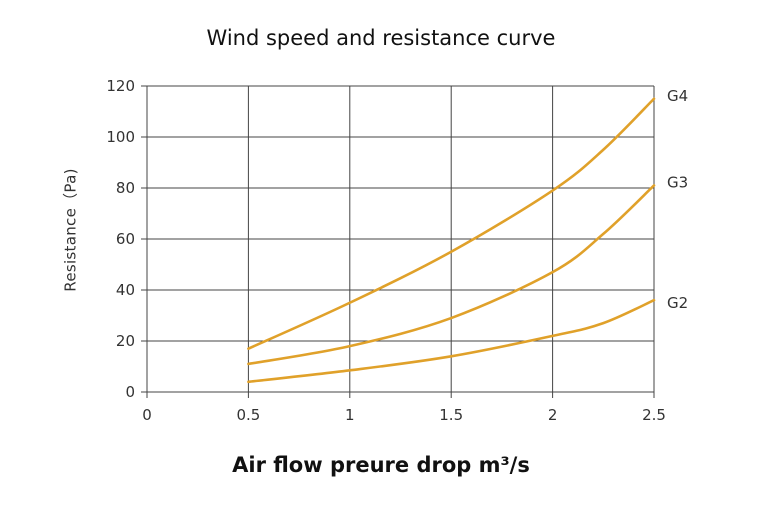 Image resolution: width=762 pixels, height=530 pixels. What do you see at coordinates (120, 86) in the screenshot?
I see `y-tick-label: 120` at bounding box center [120, 86].